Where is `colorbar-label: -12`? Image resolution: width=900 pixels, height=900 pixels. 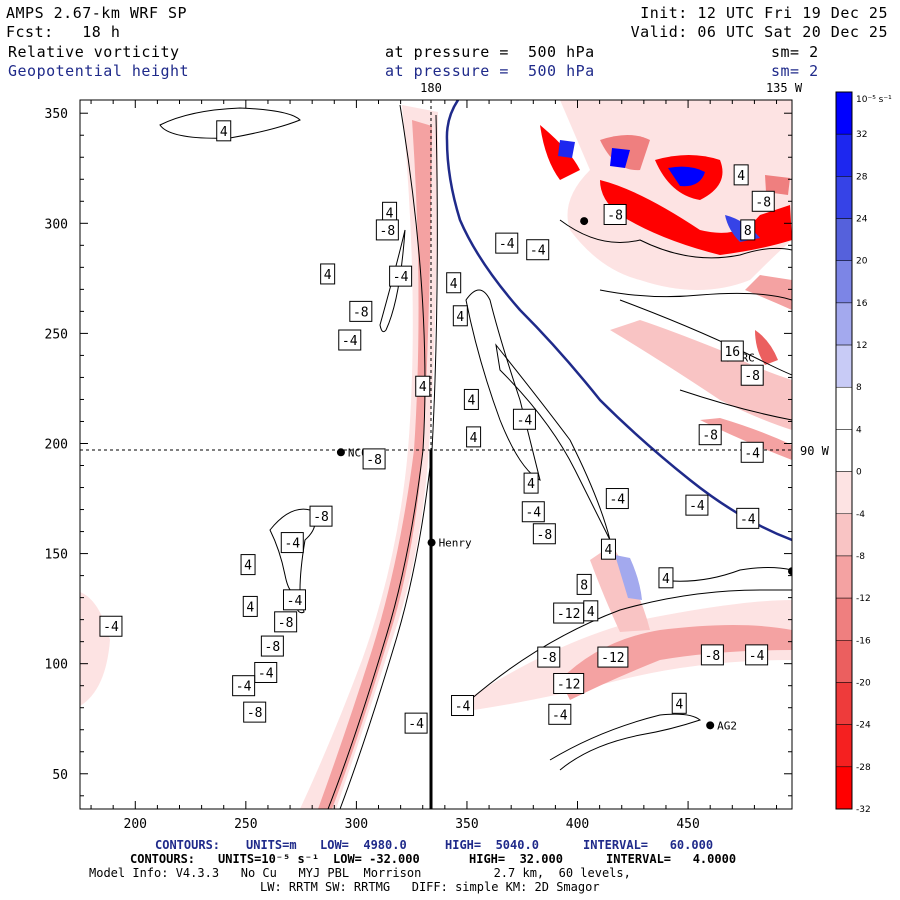
colorbar-label: -12 is located at coordinates (863, 599).